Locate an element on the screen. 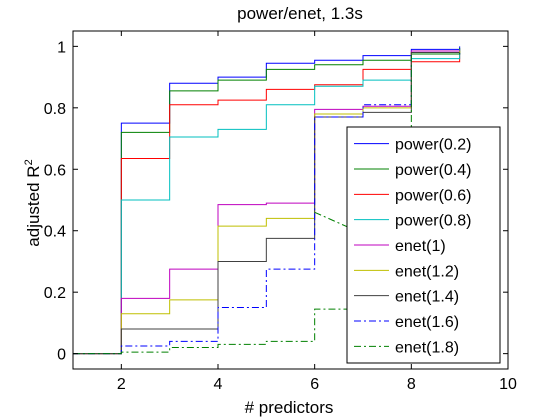  y-tick-label: 0.2 is located at coordinates (55, 293).